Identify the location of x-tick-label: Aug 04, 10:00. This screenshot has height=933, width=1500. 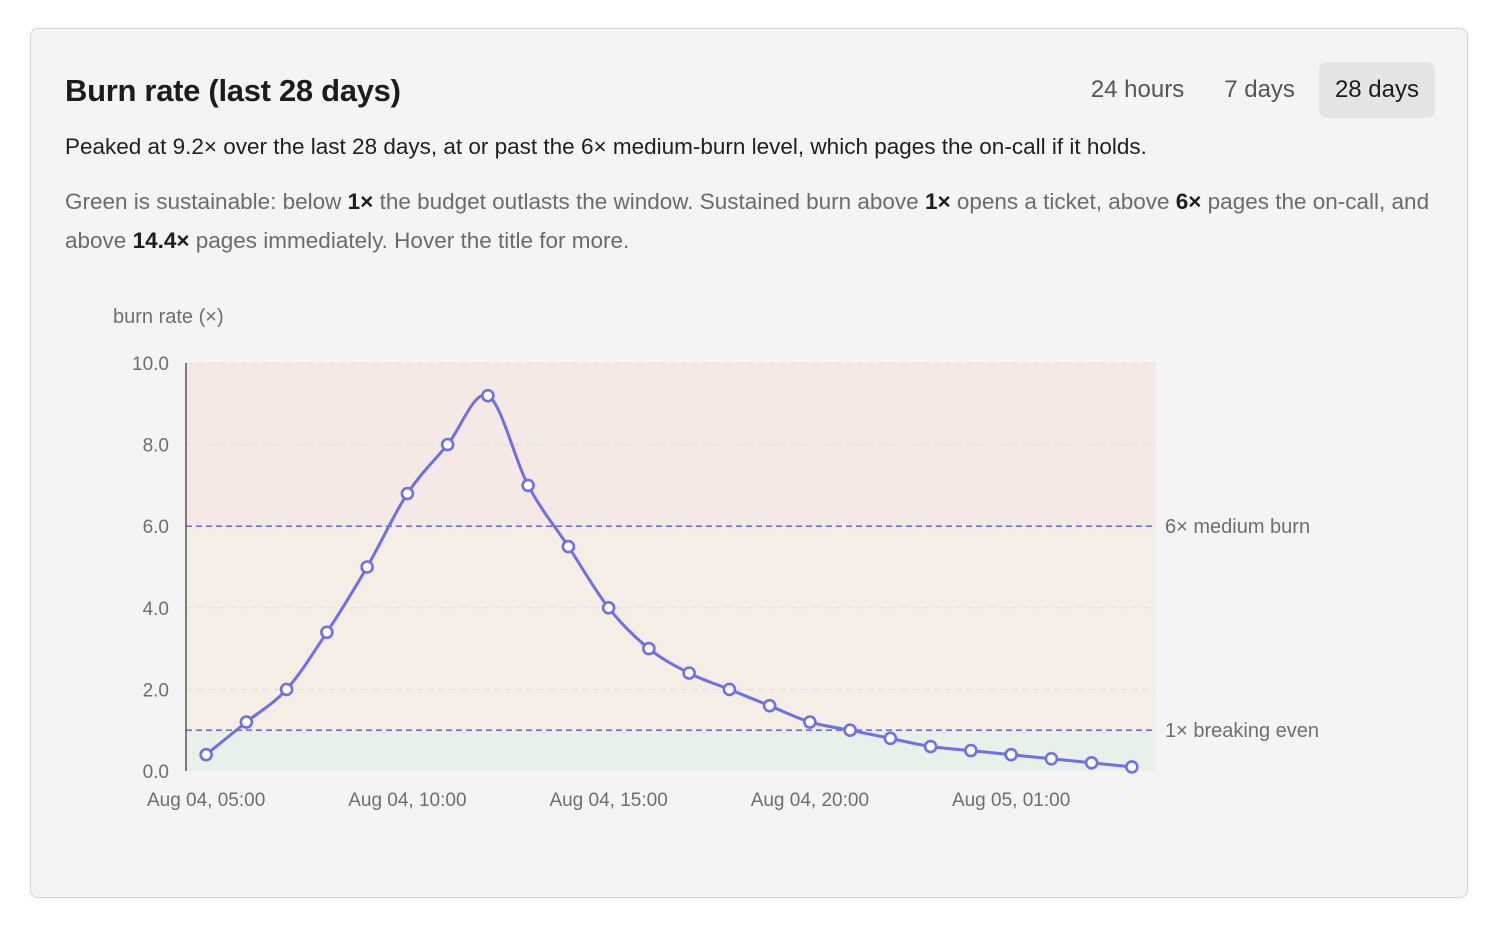
(407, 800).